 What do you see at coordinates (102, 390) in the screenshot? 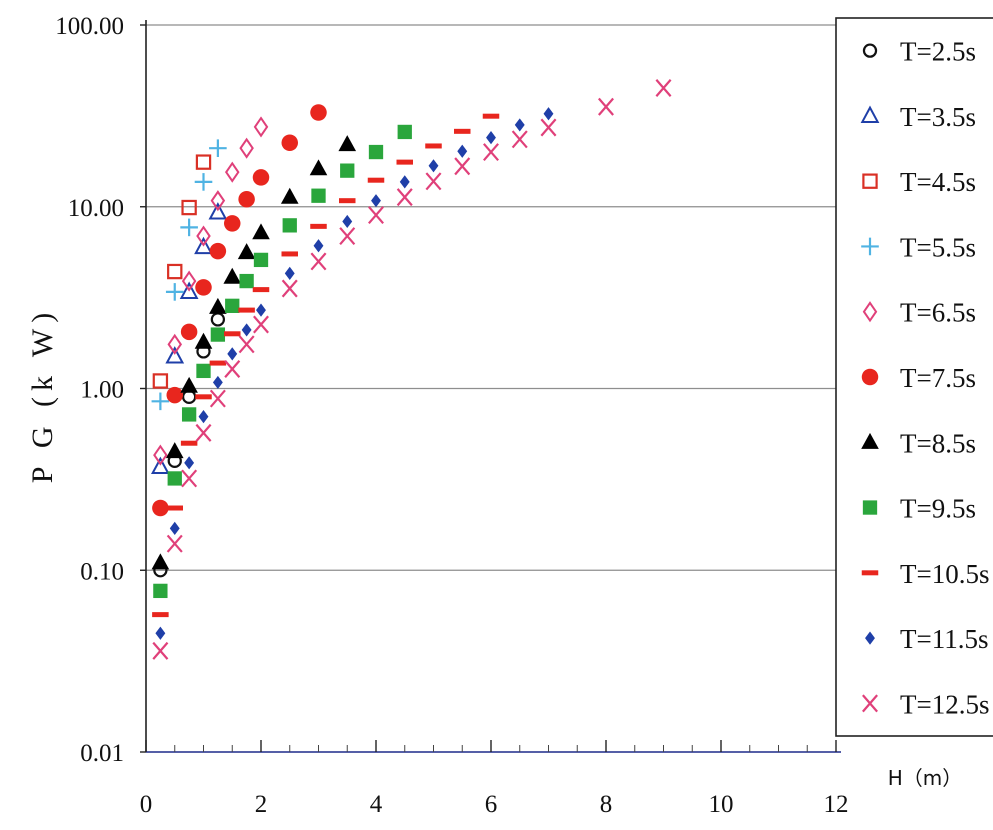
I see `y-tick-label: 1.00` at bounding box center [102, 390].